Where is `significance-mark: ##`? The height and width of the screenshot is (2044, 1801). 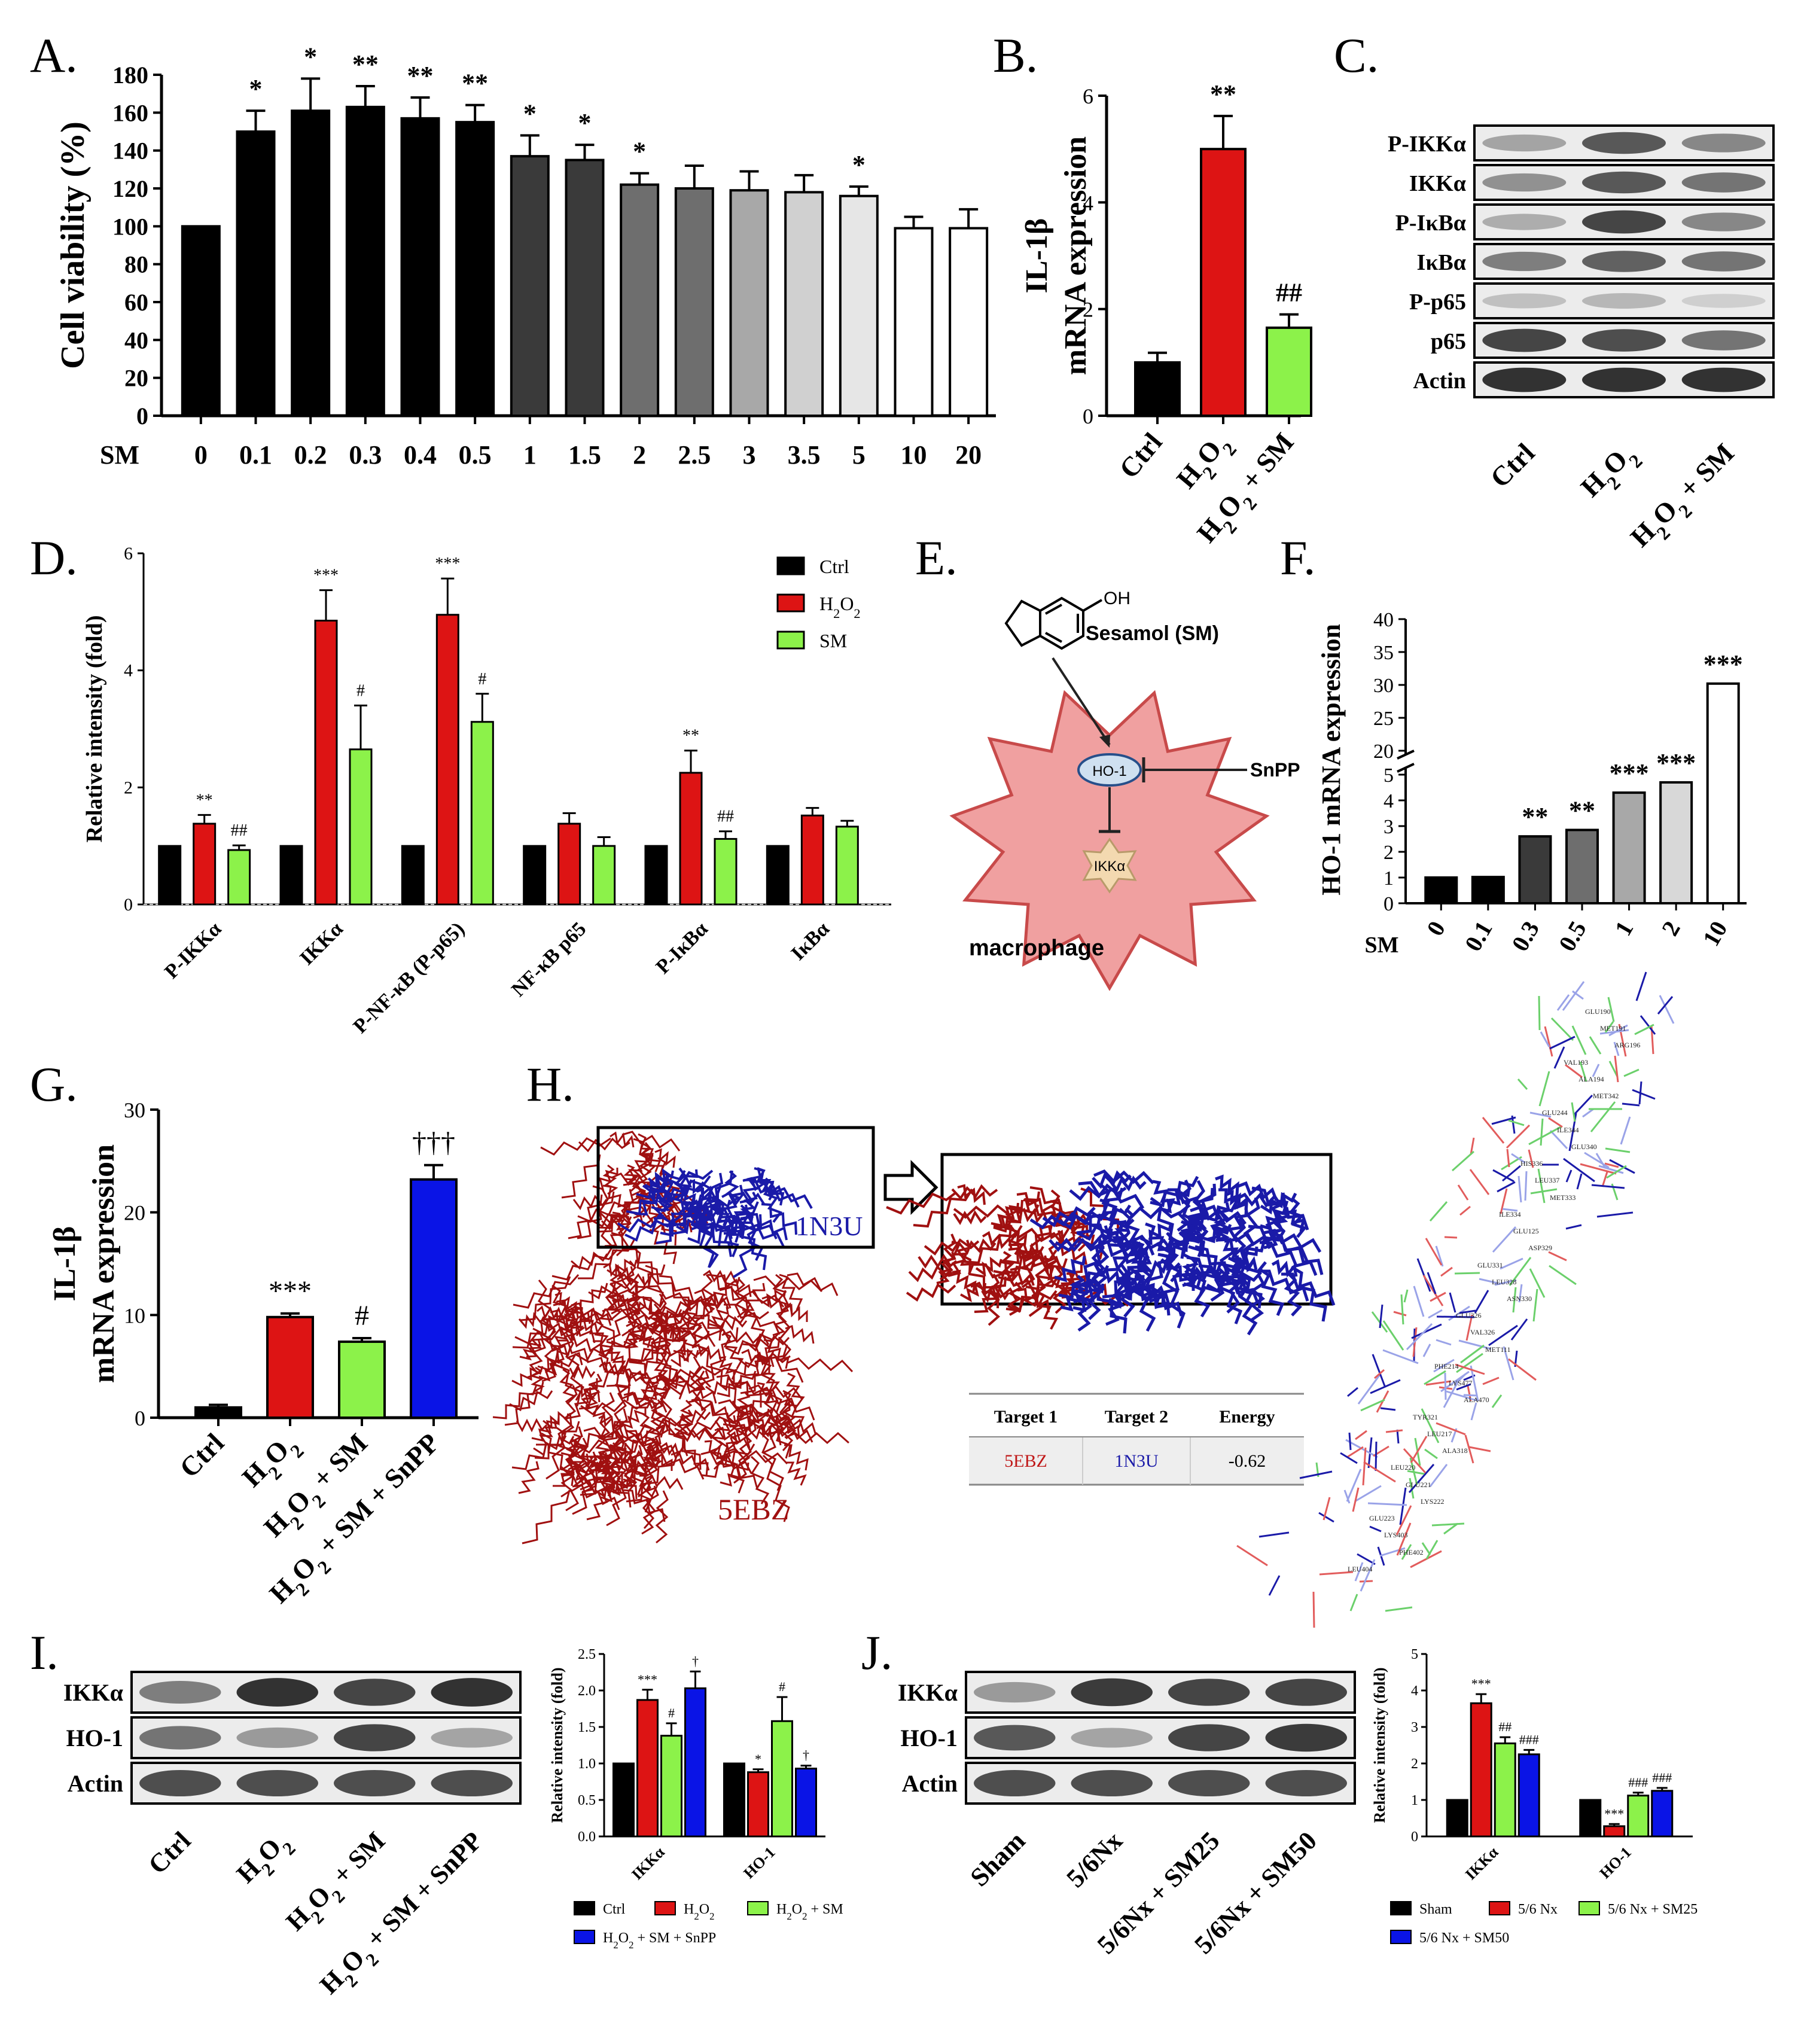 significance-mark: ## is located at coordinates (239, 830).